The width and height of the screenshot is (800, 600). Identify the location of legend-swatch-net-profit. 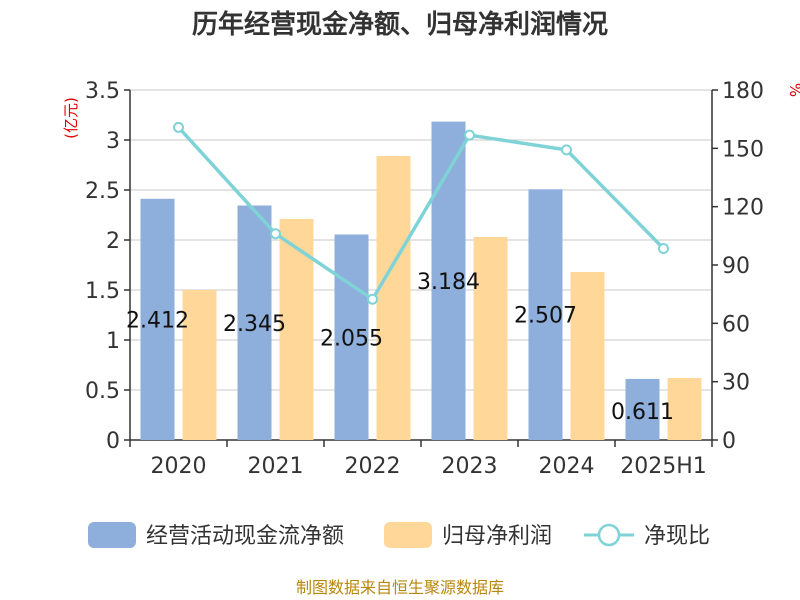
(408, 535).